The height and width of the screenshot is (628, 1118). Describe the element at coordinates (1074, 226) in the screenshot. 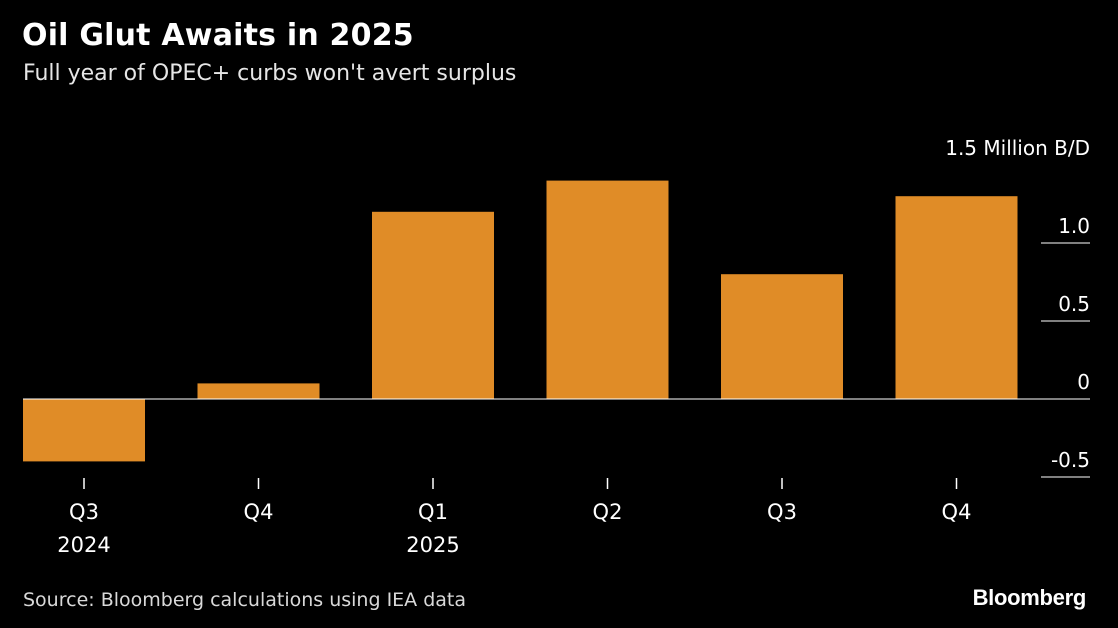

I see `y-tick-label: 1.0` at that location.